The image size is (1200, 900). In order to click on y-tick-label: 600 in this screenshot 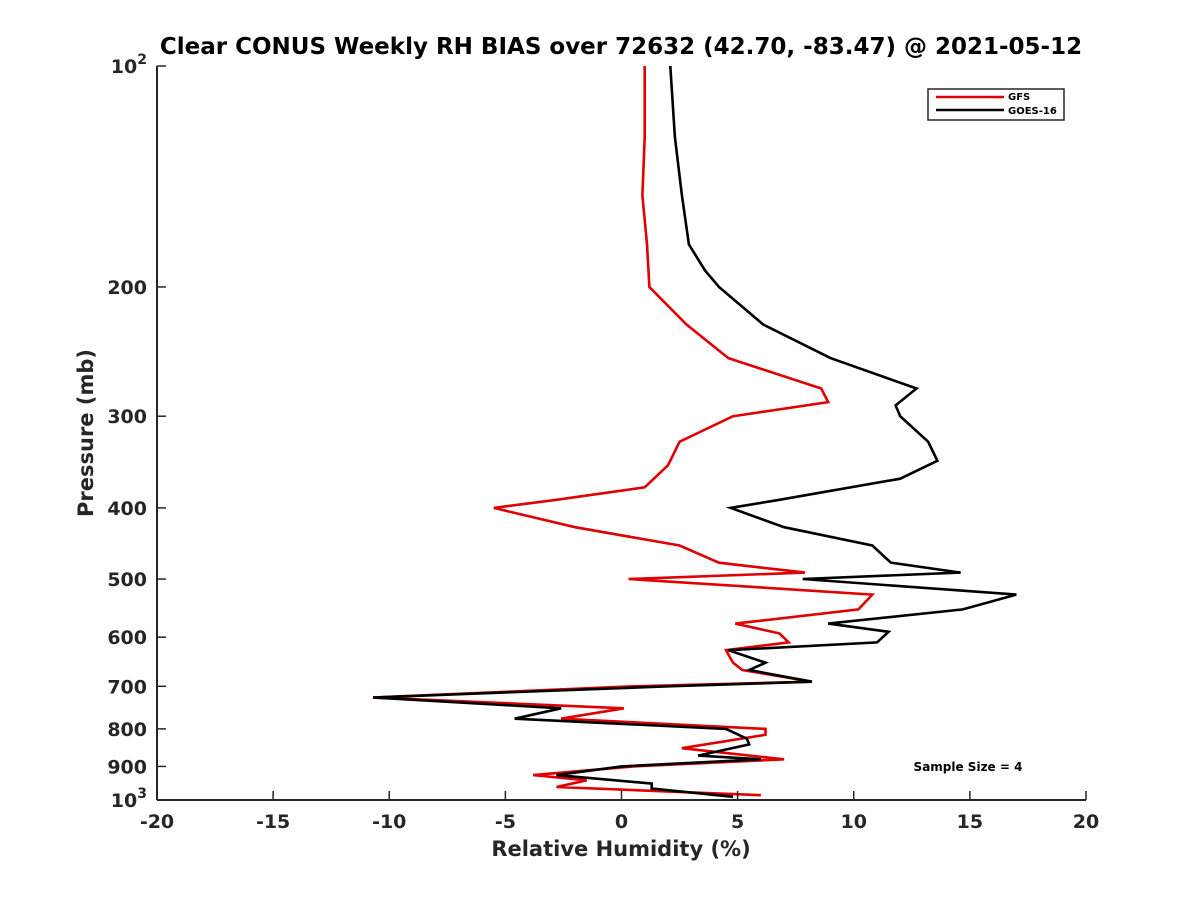, I will do `click(127, 638)`.